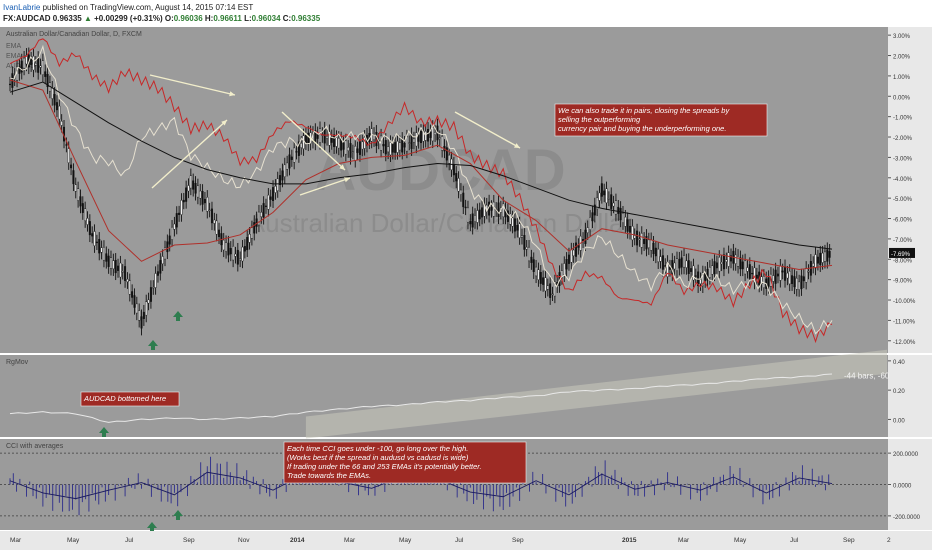 The width and height of the screenshot is (932, 550). What do you see at coordinates (867, 376) in the screenshot?
I see `rgmov-value-label: -44 bars, -60` at bounding box center [867, 376].